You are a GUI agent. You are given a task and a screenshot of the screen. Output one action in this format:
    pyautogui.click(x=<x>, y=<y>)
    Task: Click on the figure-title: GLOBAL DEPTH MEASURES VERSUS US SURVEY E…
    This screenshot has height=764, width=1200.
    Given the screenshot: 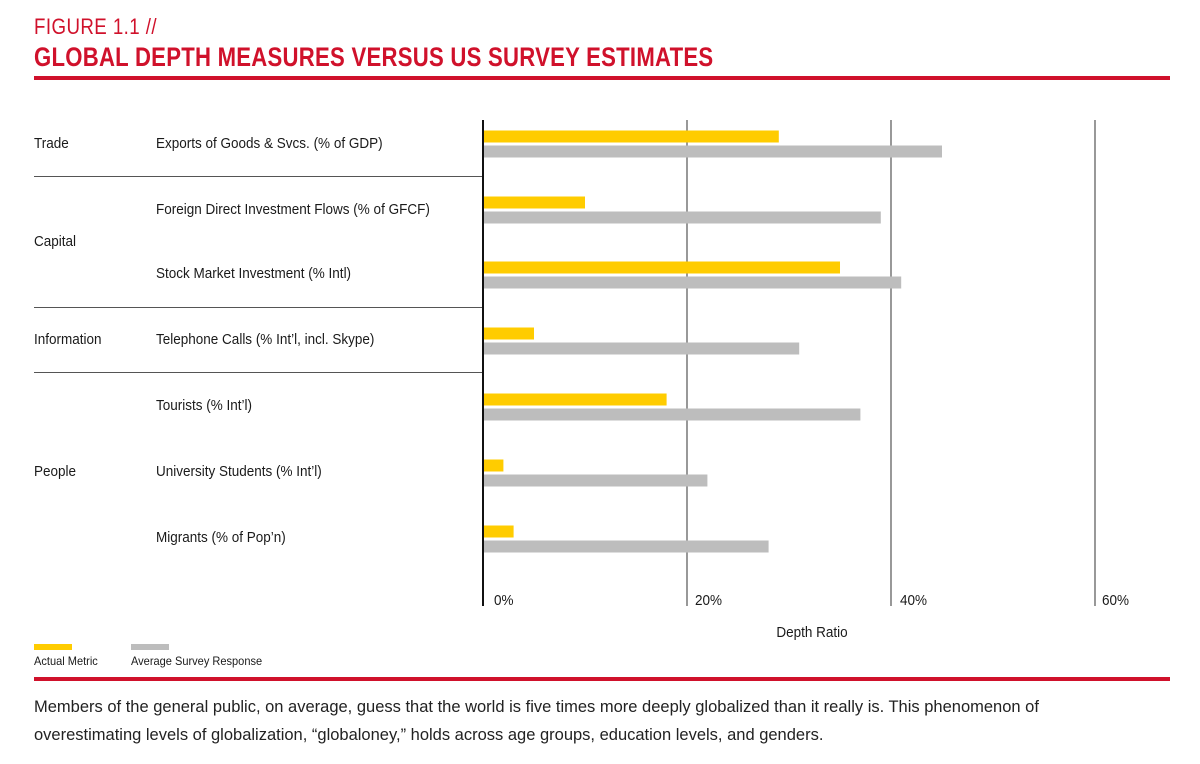 What is the action you would take?
    pyautogui.click(x=374, y=57)
    